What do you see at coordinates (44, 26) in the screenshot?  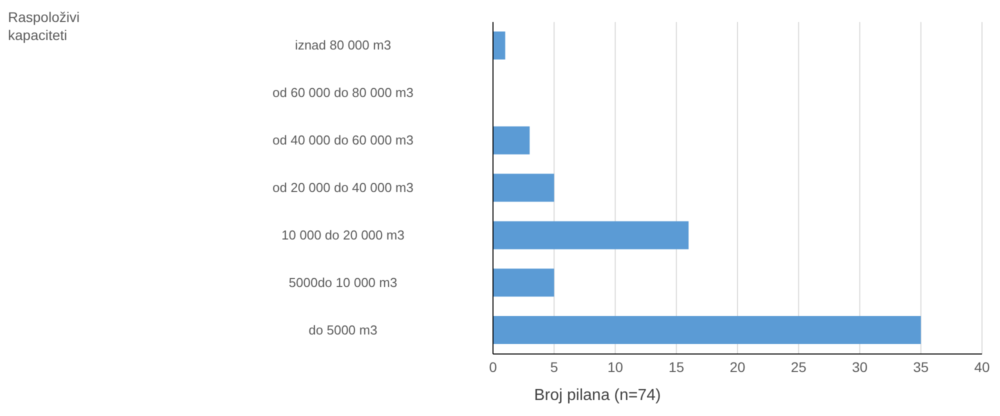 I see `text: Raspoloživi kapaciteti` at bounding box center [44, 26].